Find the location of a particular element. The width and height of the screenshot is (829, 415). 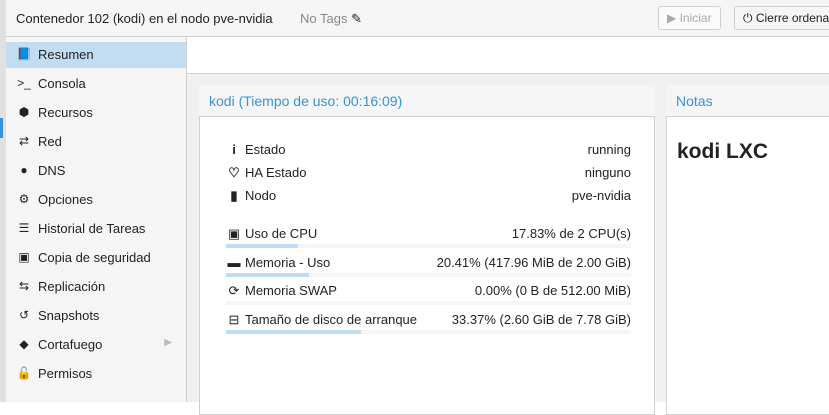

list-icon: ☰ is located at coordinates (24, 228).